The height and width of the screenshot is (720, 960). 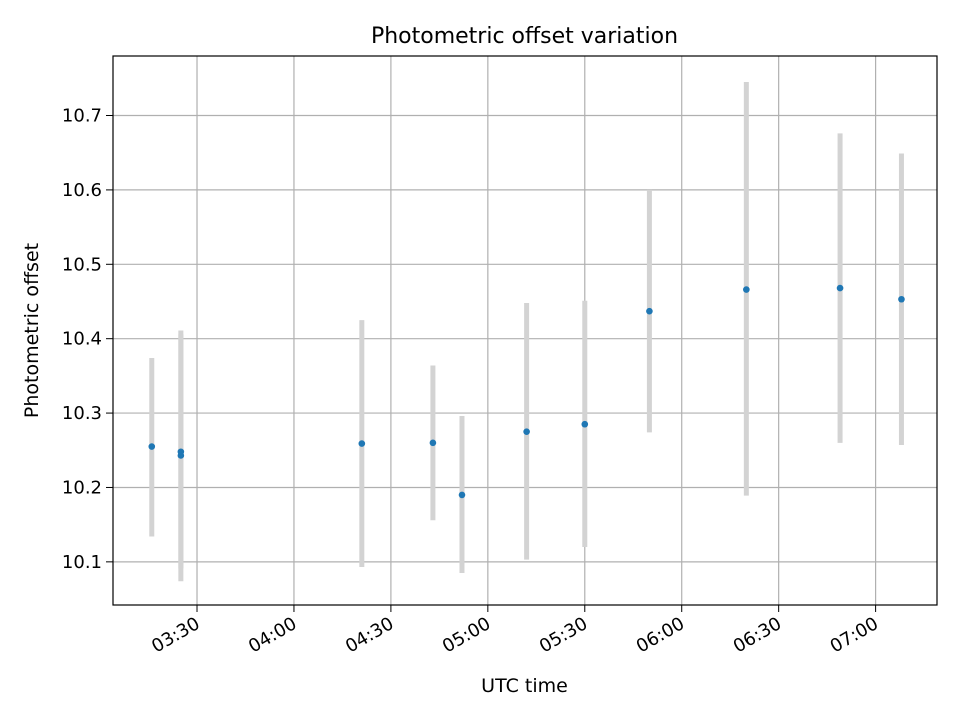 What do you see at coordinates (32, 330) in the screenshot?
I see `y-axis-label: Photometric offset` at bounding box center [32, 330].